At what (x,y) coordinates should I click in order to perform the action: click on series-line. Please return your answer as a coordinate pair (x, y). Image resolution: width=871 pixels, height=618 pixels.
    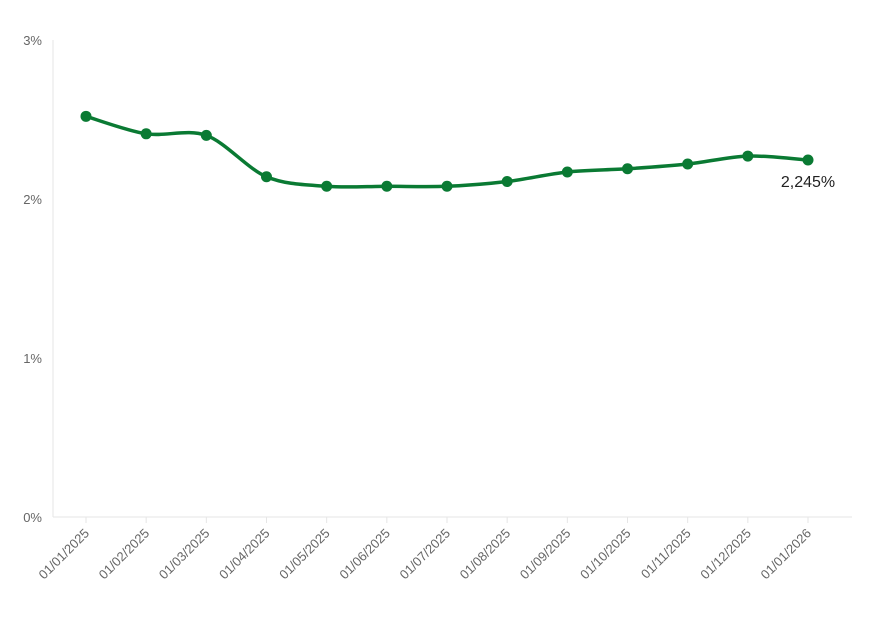
    Looking at the image, I should click on (447, 151).